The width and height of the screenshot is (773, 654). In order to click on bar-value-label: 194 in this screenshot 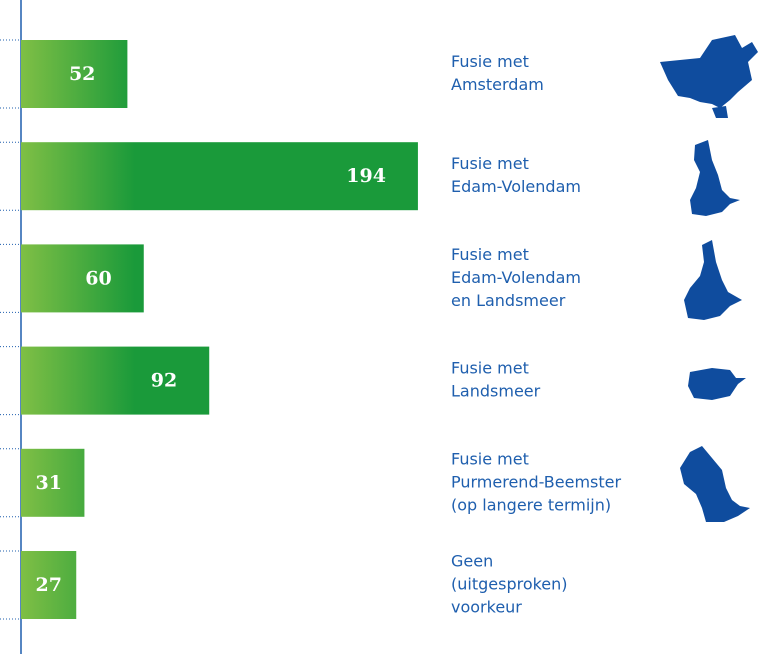, I will do `click(366, 176)`.